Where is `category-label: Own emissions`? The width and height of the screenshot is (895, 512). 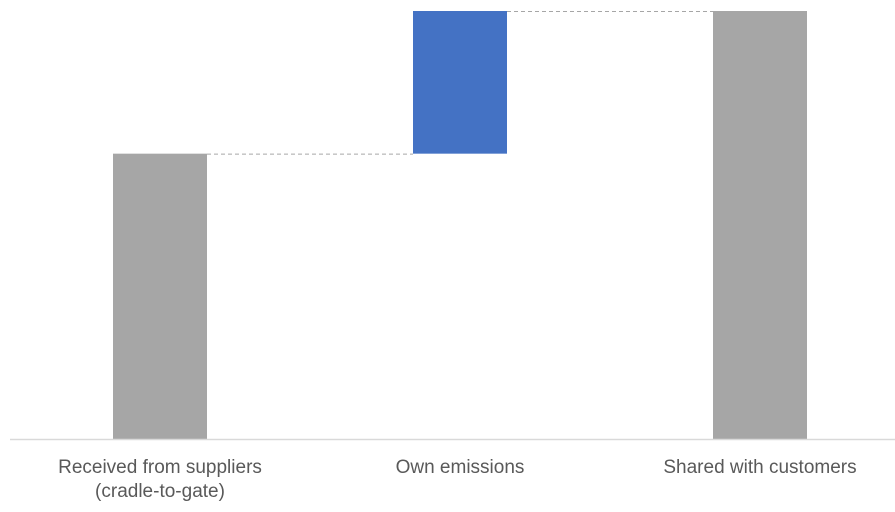 category-label: Own emissions is located at coordinates (460, 468).